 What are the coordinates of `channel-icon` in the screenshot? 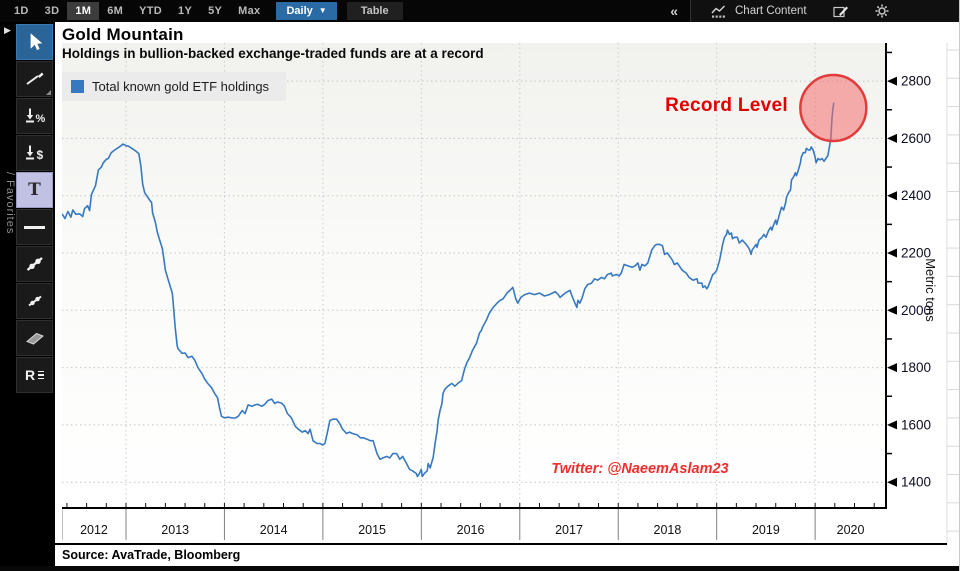 It's located at (34, 338).